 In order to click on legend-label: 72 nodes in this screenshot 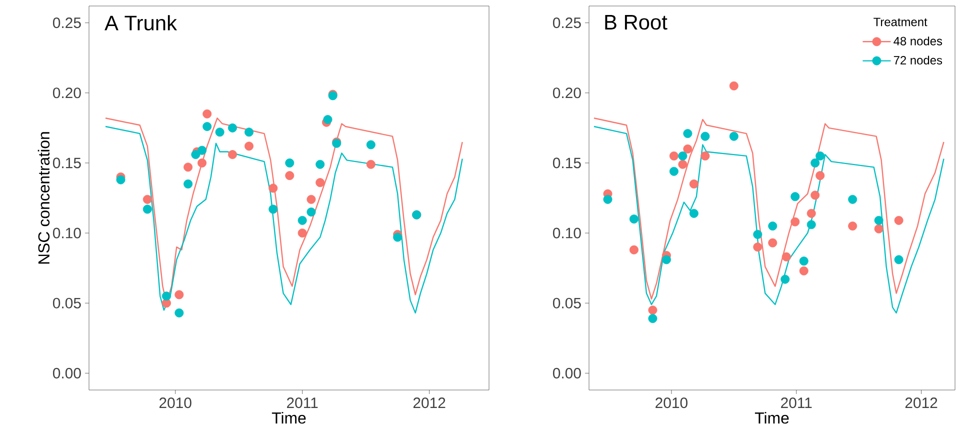, I will do `click(918, 60)`.